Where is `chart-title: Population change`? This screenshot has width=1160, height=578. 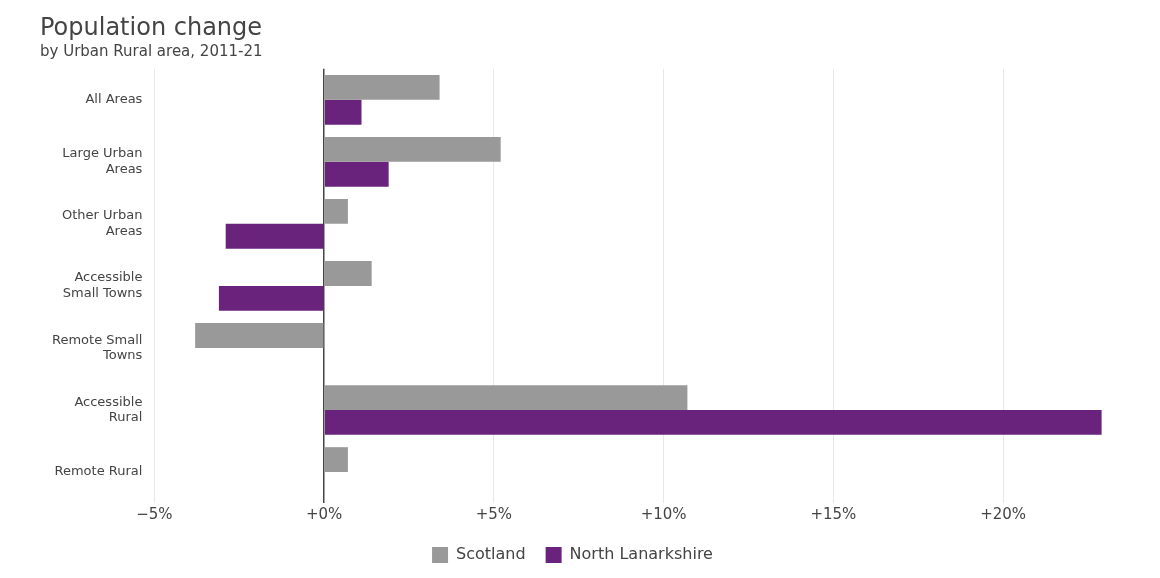
chart-title: Population change is located at coordinates (151, 26).